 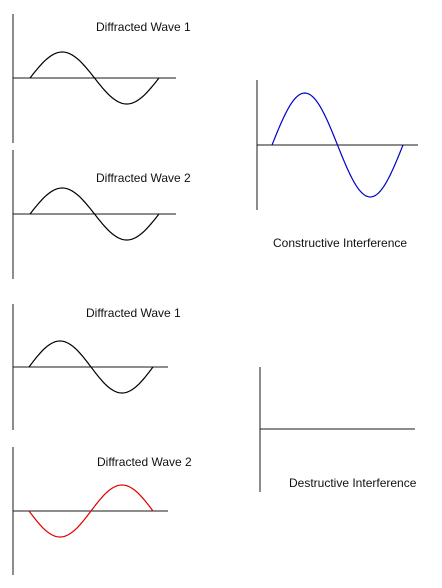 I want to click on destructive-result-panel, so click(x=337, y=429).